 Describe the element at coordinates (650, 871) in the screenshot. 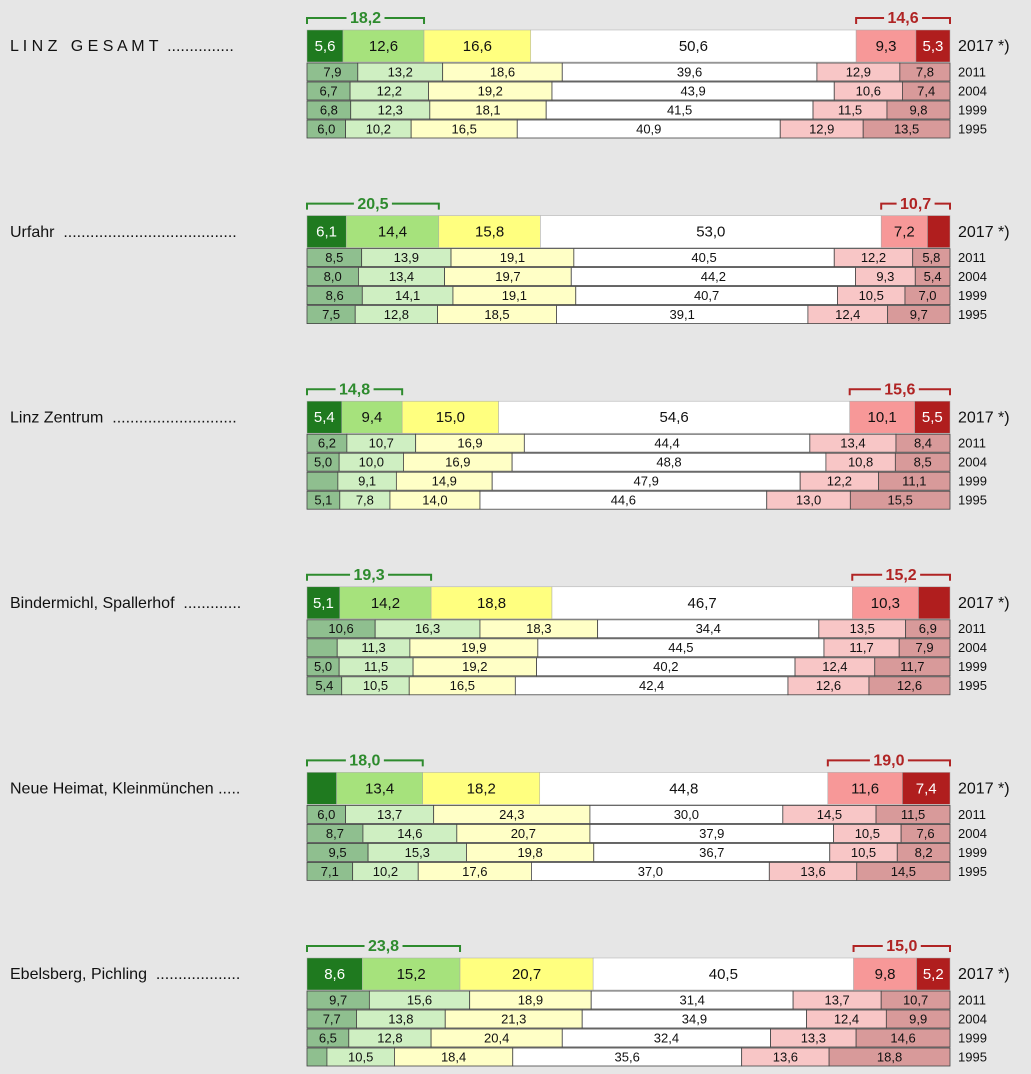

I see `value-label: 37,0` at that location.